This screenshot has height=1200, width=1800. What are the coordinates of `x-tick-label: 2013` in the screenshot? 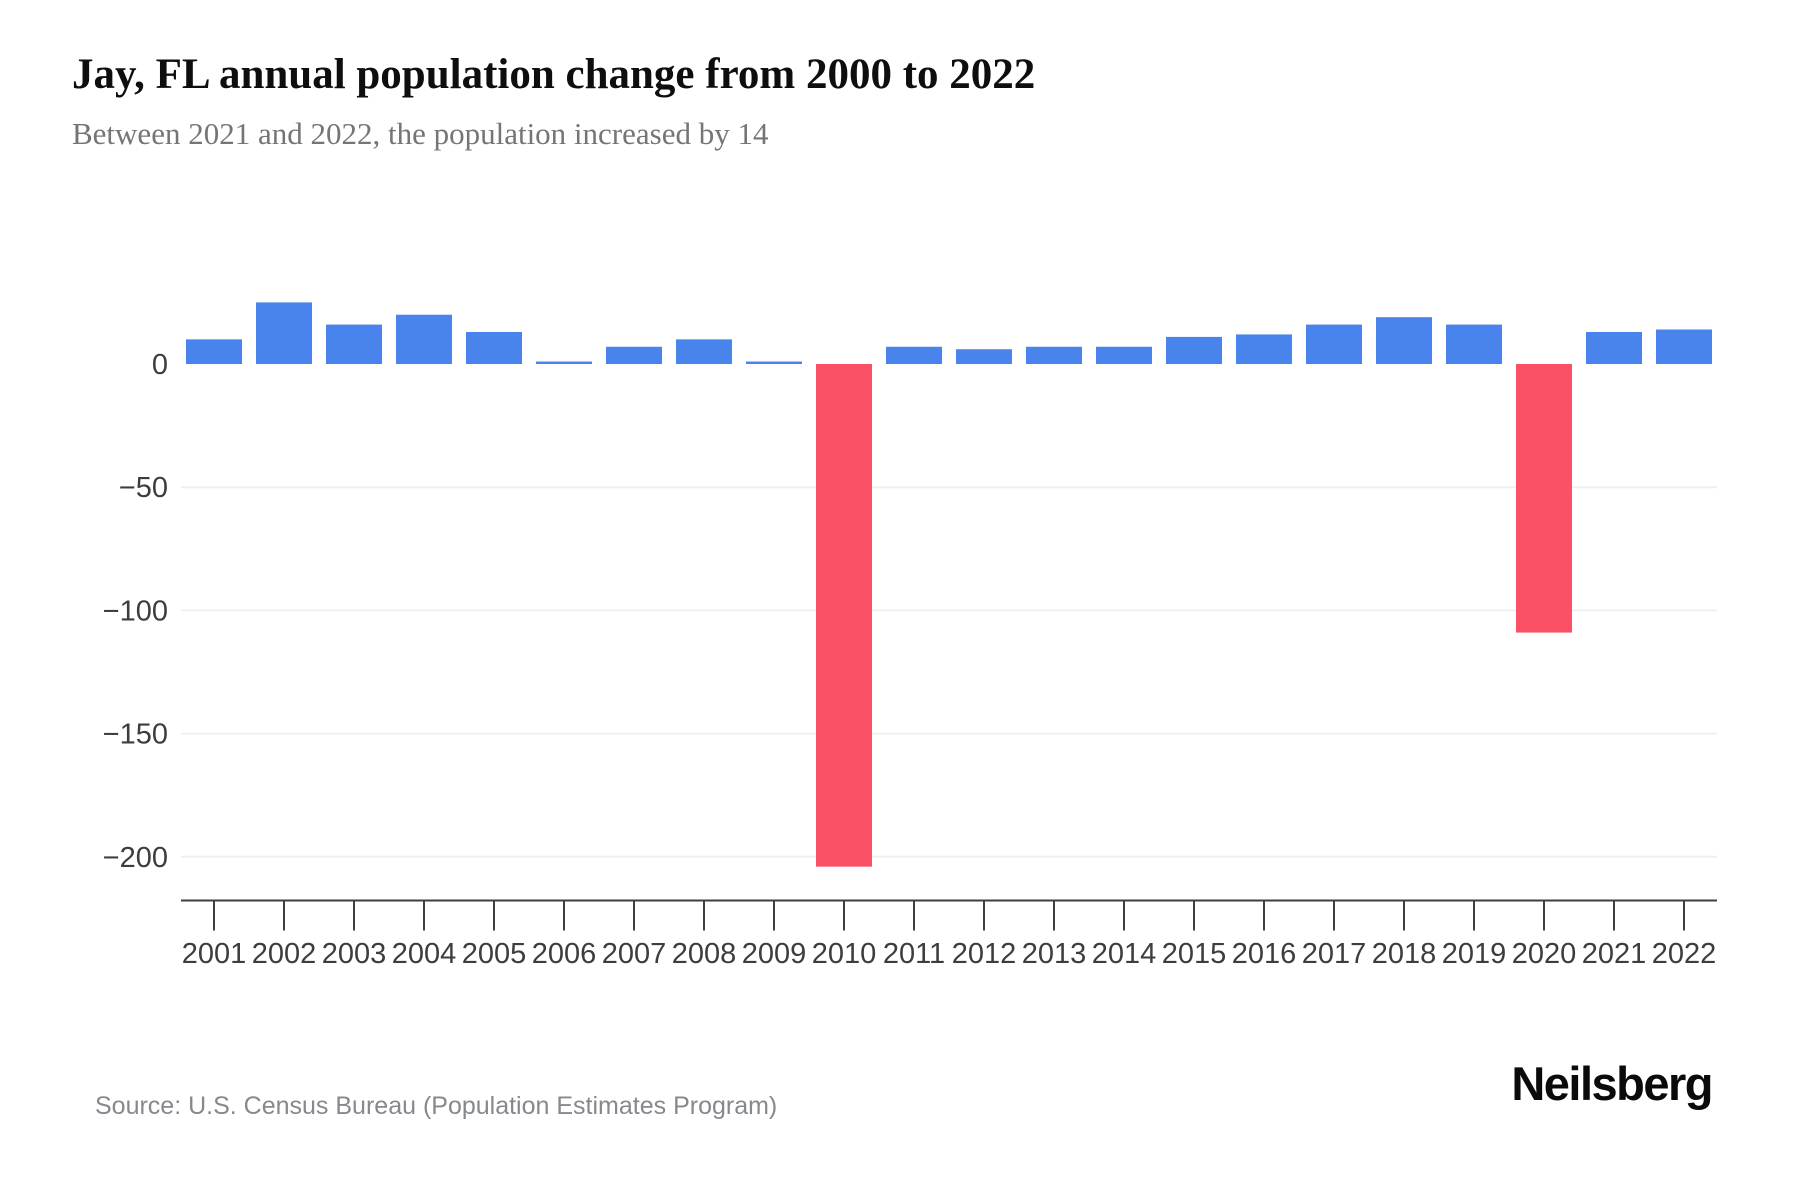 It's located at (1054, 954).